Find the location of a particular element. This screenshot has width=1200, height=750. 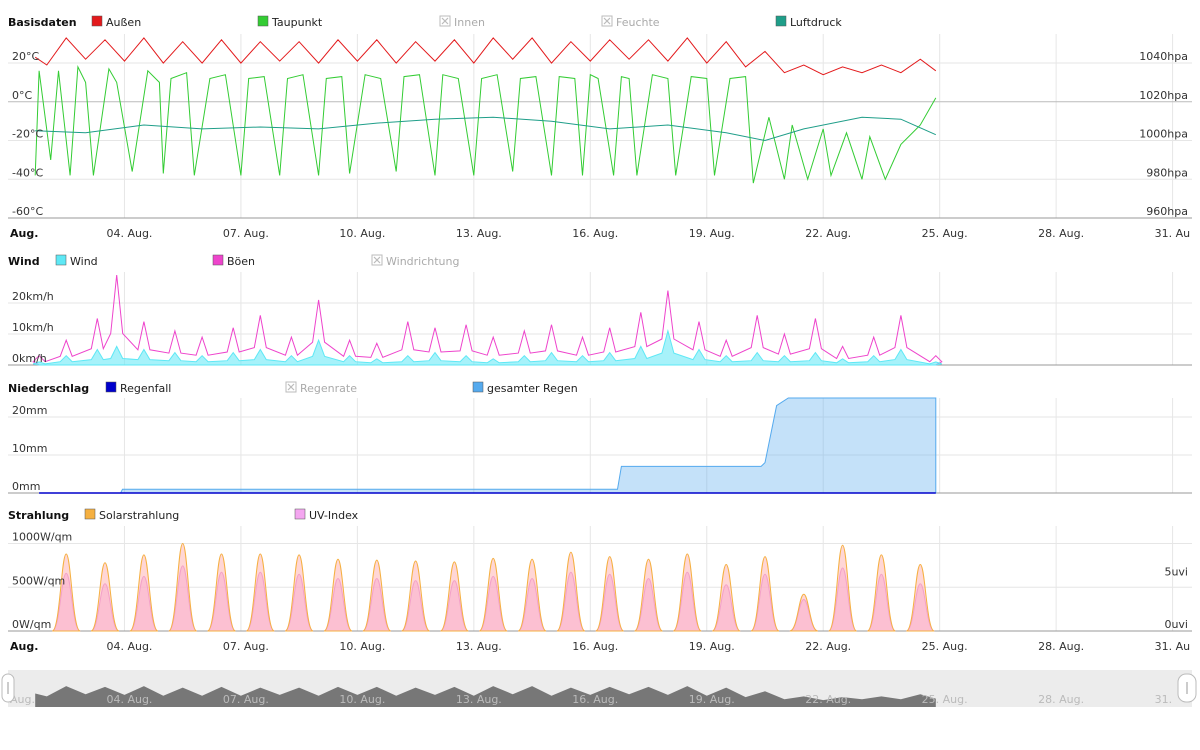

legend-item-taupunkt: Taupunkt is located at coordinates (290, 22).